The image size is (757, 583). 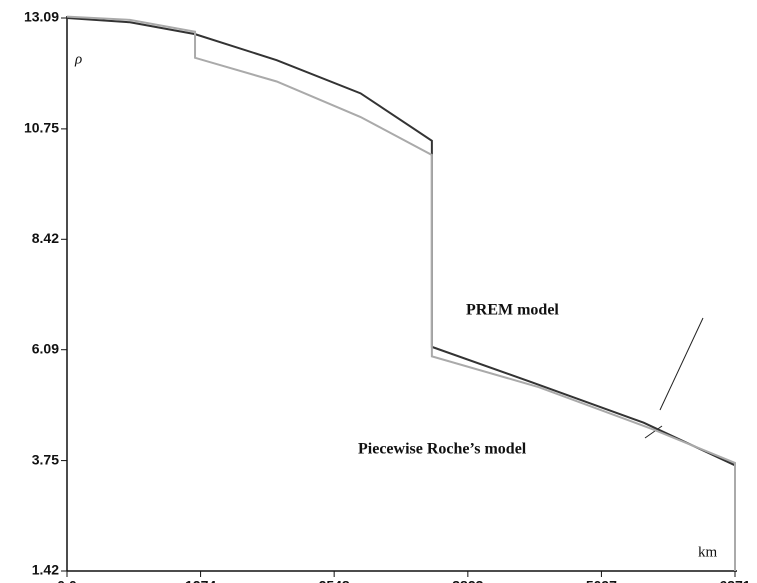 What do you see at coordinates (334, 580) in the screenshot?
I see `x-tick-label: 2548` at bounding box center [334, 580].